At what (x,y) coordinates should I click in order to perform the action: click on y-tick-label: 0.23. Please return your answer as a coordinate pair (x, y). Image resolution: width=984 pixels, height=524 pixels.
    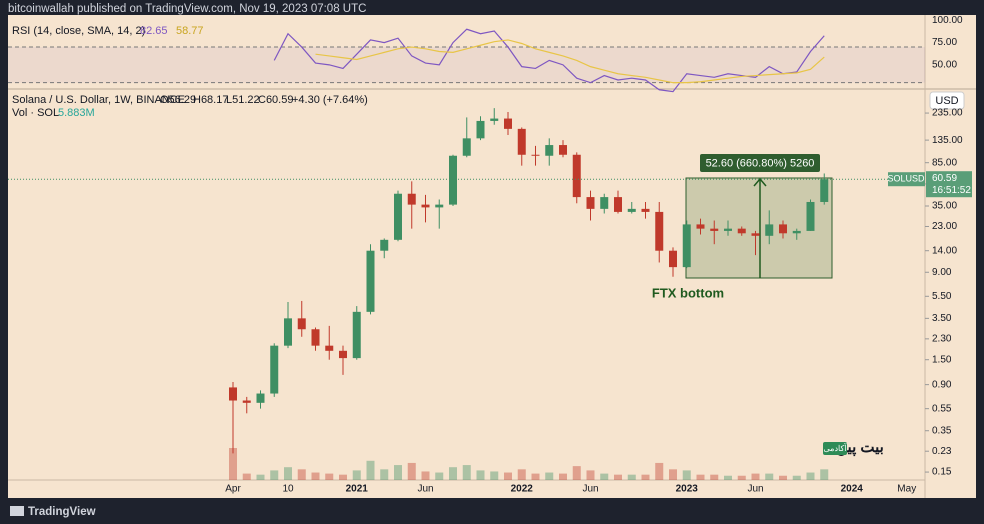
    Looking at the image, I should click on (942, 451).